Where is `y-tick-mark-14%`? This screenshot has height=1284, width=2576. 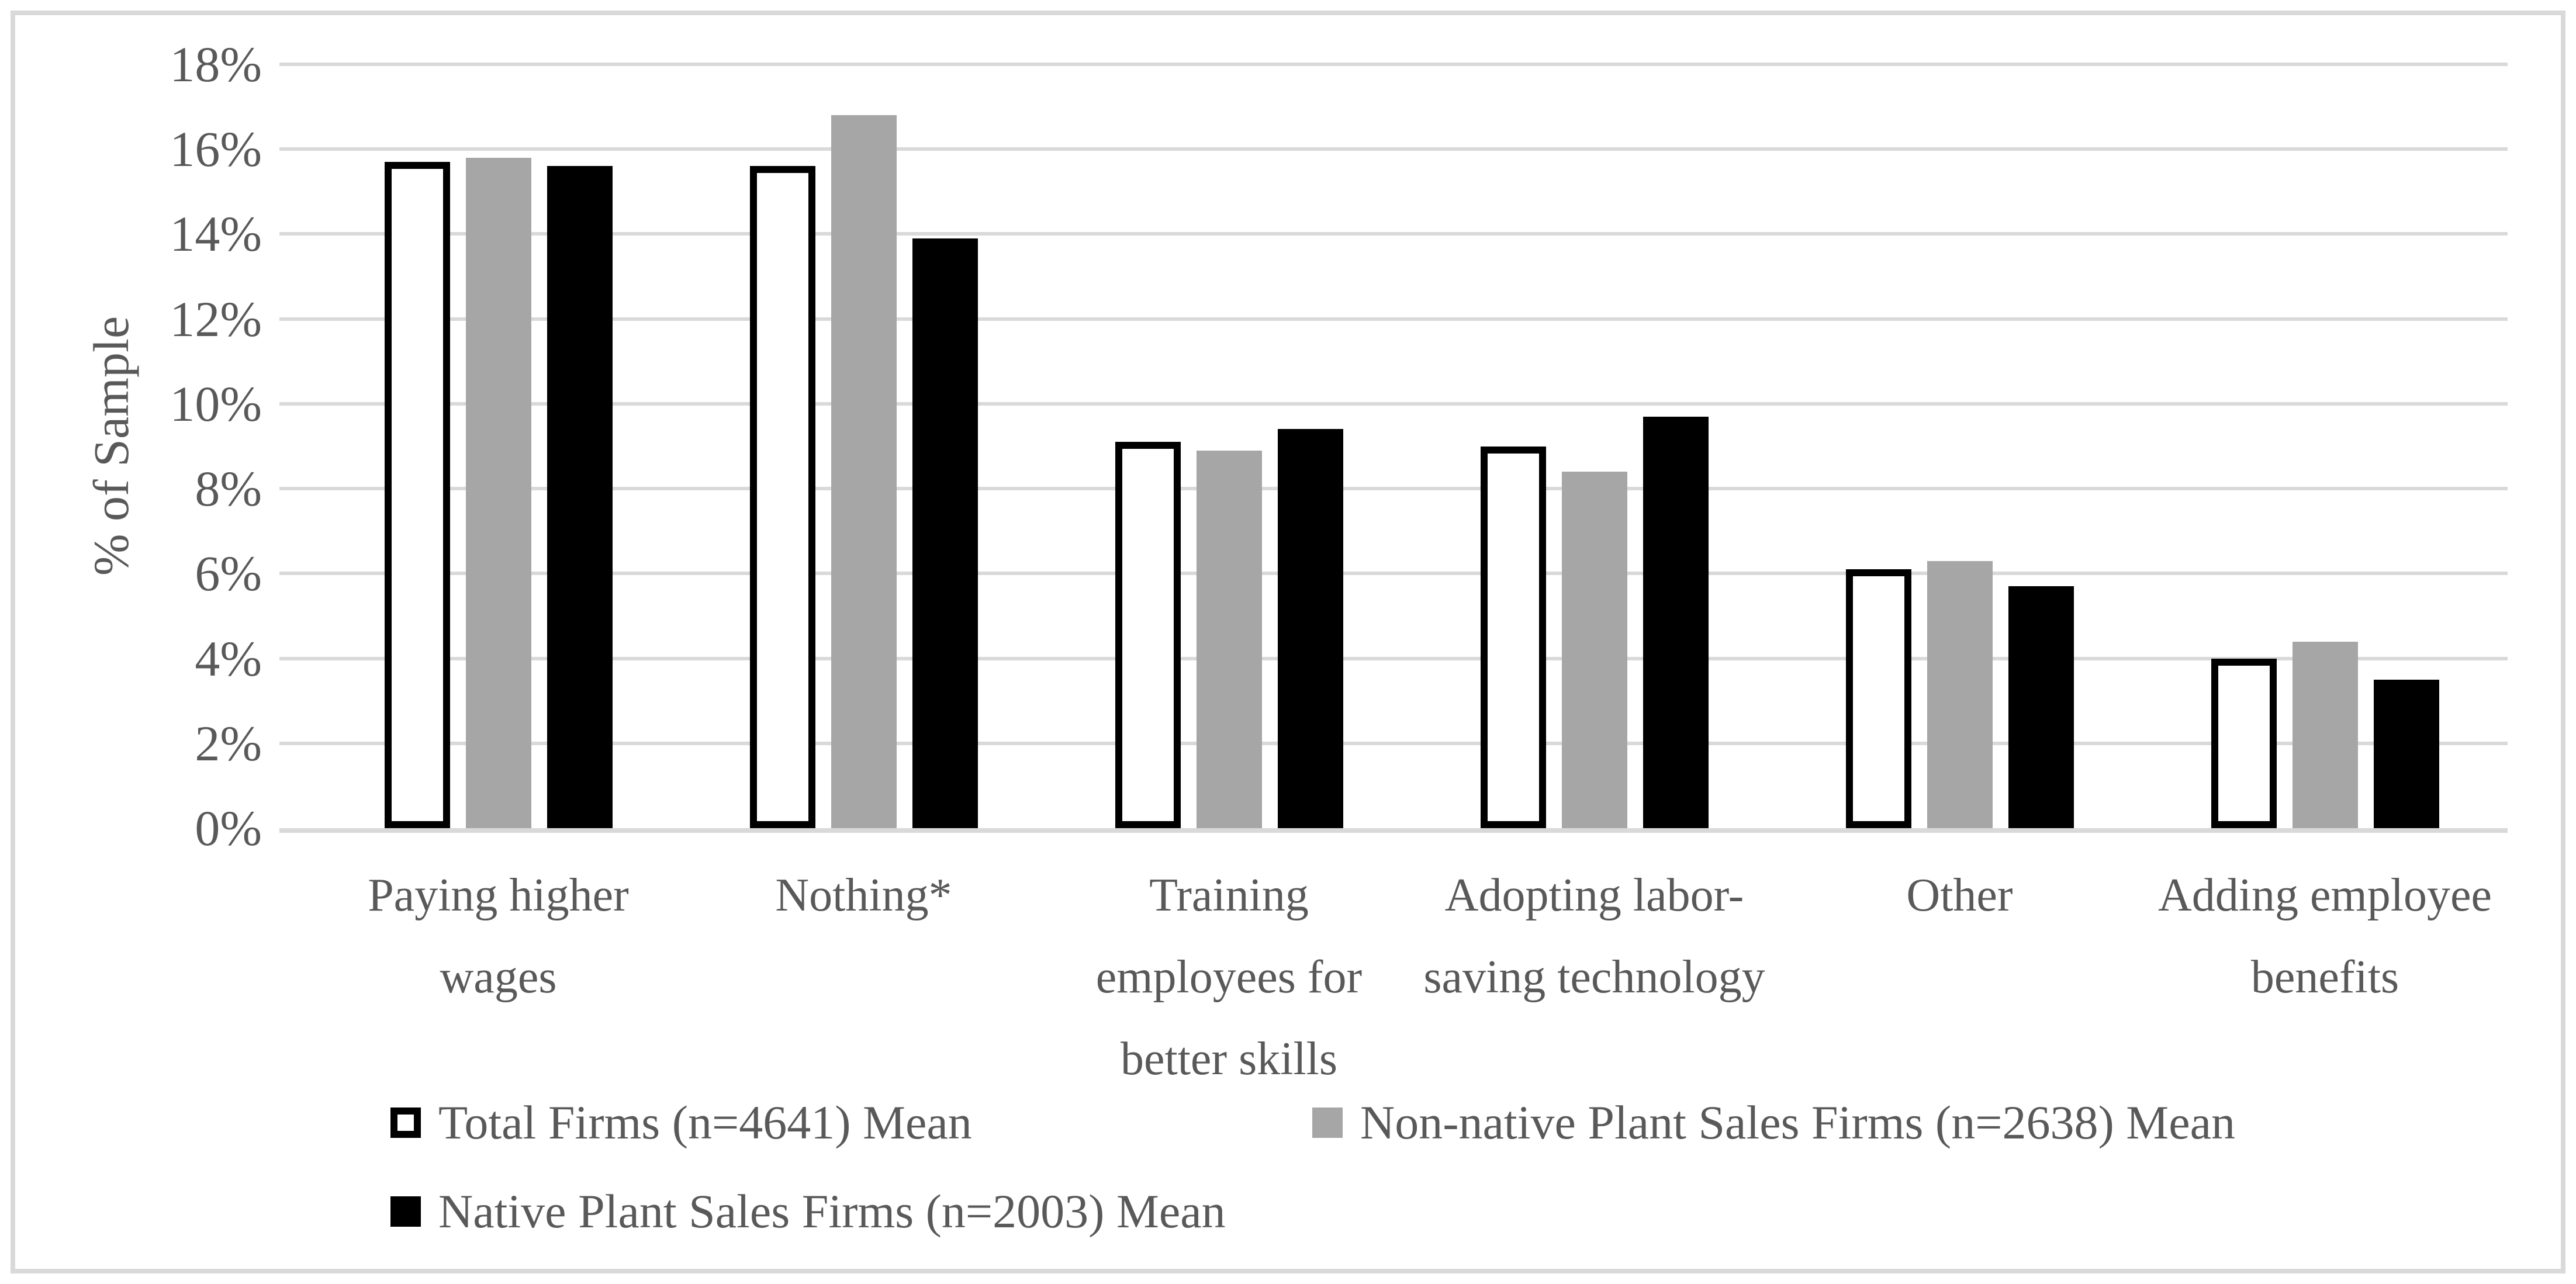
y-tick-mark-14% is located at coordinates (297, 234).